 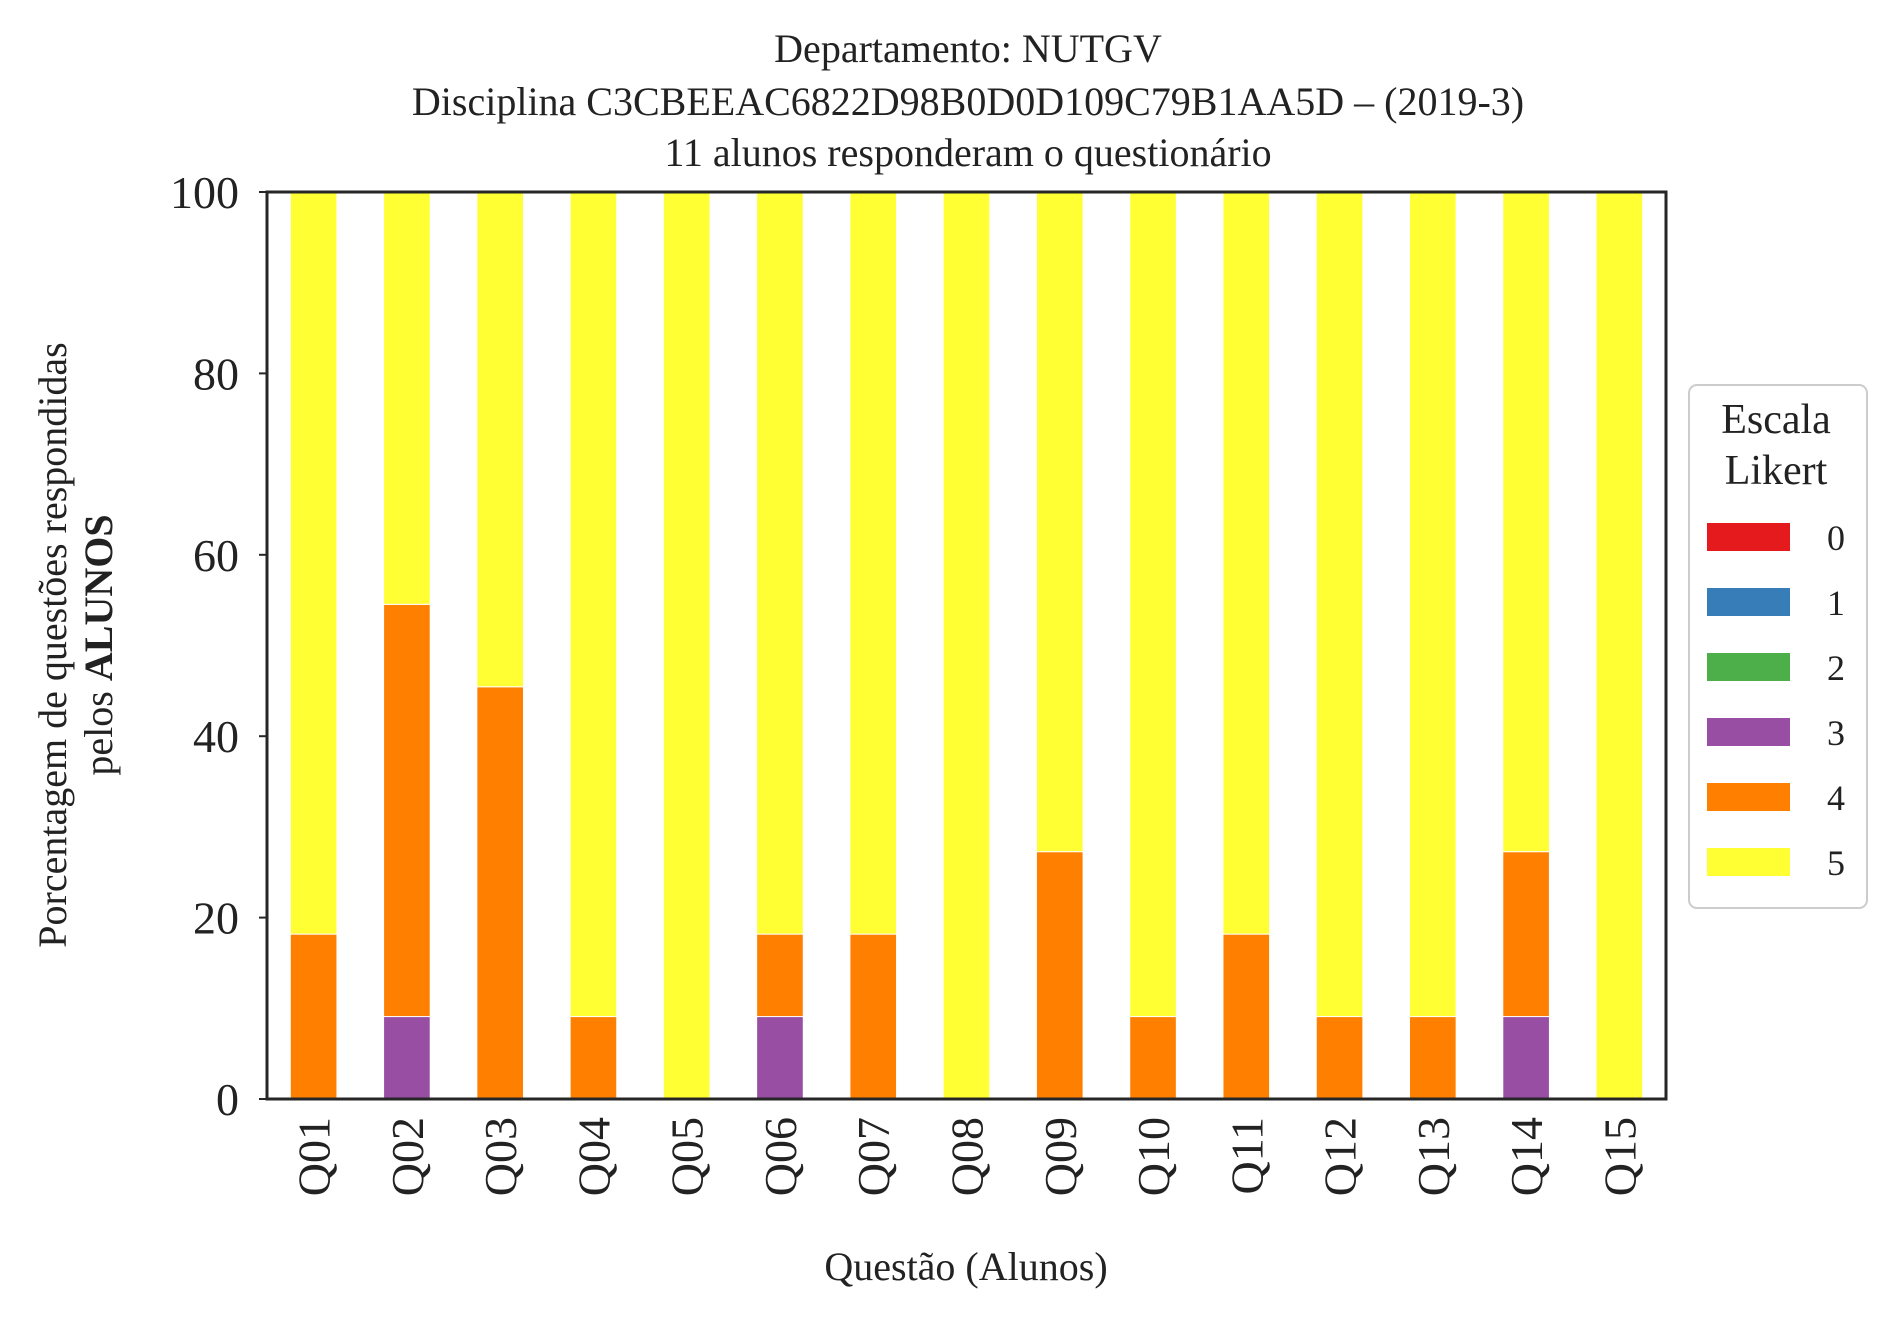 I want to click on legend-title-line-2: Likert, so click(x=1776, y=471).